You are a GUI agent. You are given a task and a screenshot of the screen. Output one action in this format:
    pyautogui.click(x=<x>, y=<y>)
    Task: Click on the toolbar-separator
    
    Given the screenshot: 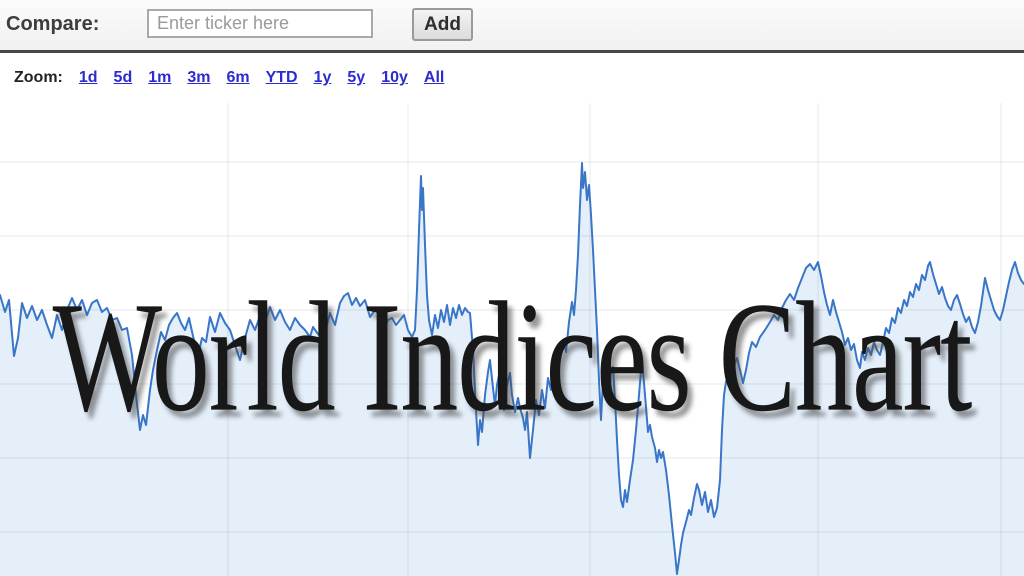 What is the action you would take?
    pyautogui.click(x=512, y=51)
    